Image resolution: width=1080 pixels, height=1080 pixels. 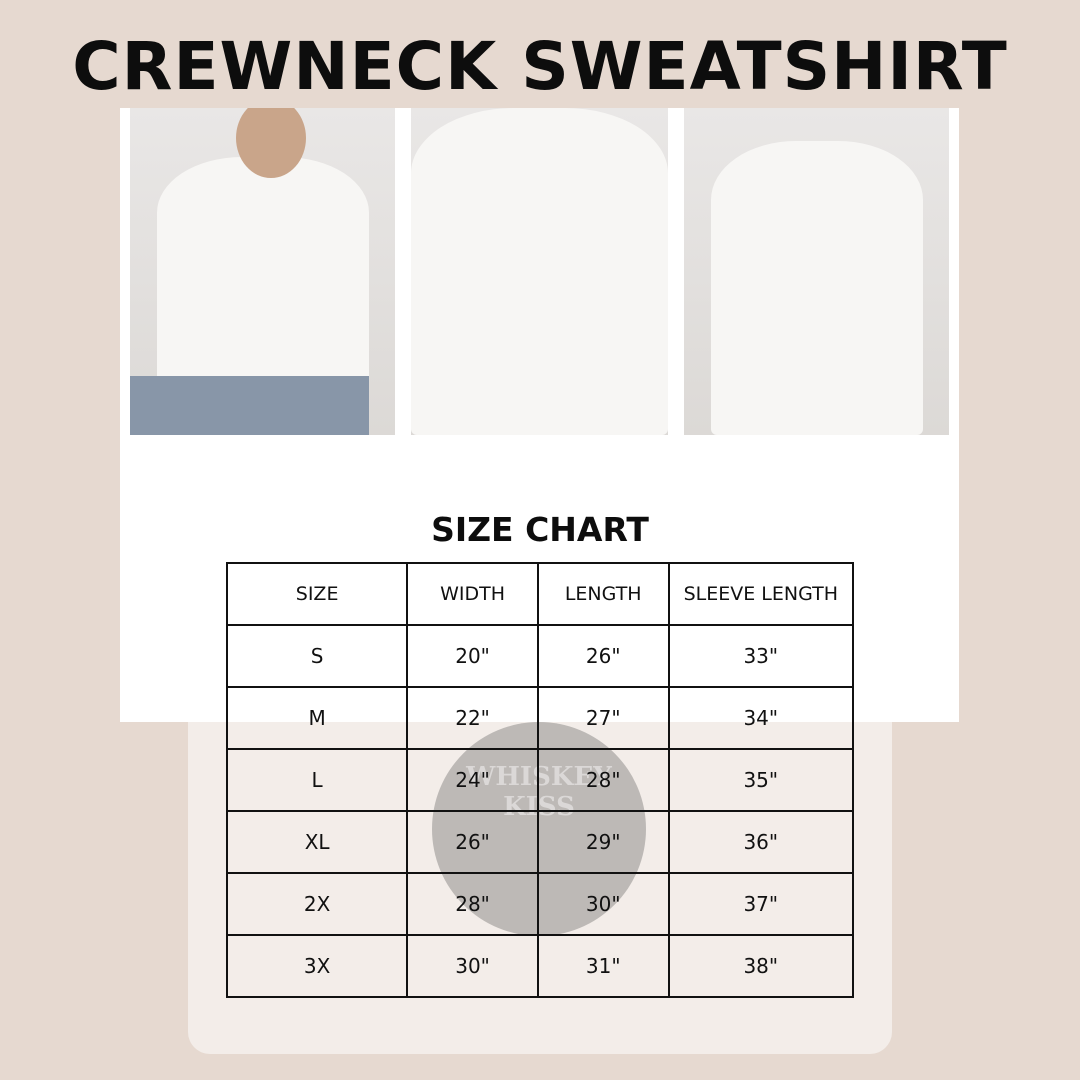 I want to click on table-row: 3X 30" 31" 38", so click(x=540, y=966).